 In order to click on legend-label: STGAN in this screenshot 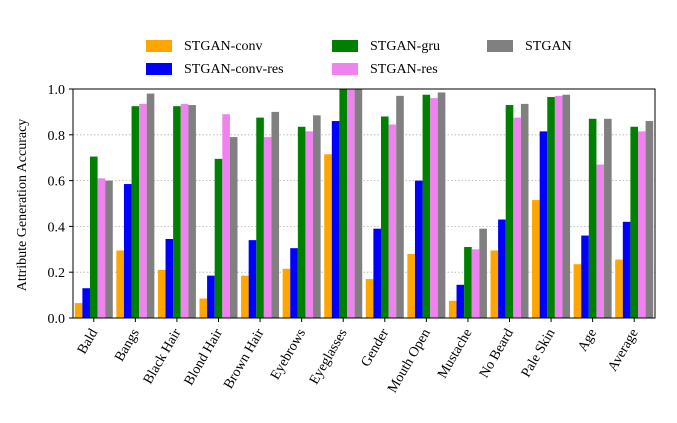, I will do `click(548, 46)`.